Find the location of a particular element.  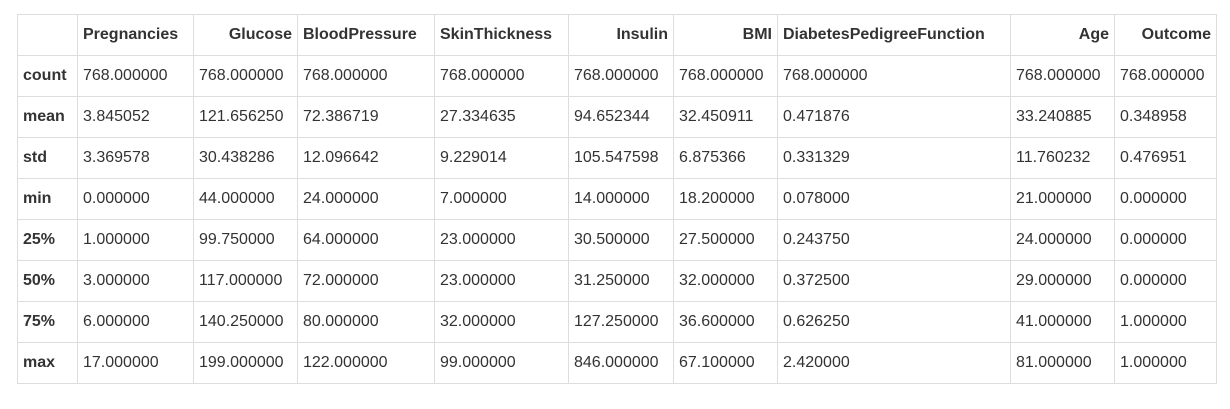

cell-outcome: 0.476951 is located at coordinates (1165, 158).